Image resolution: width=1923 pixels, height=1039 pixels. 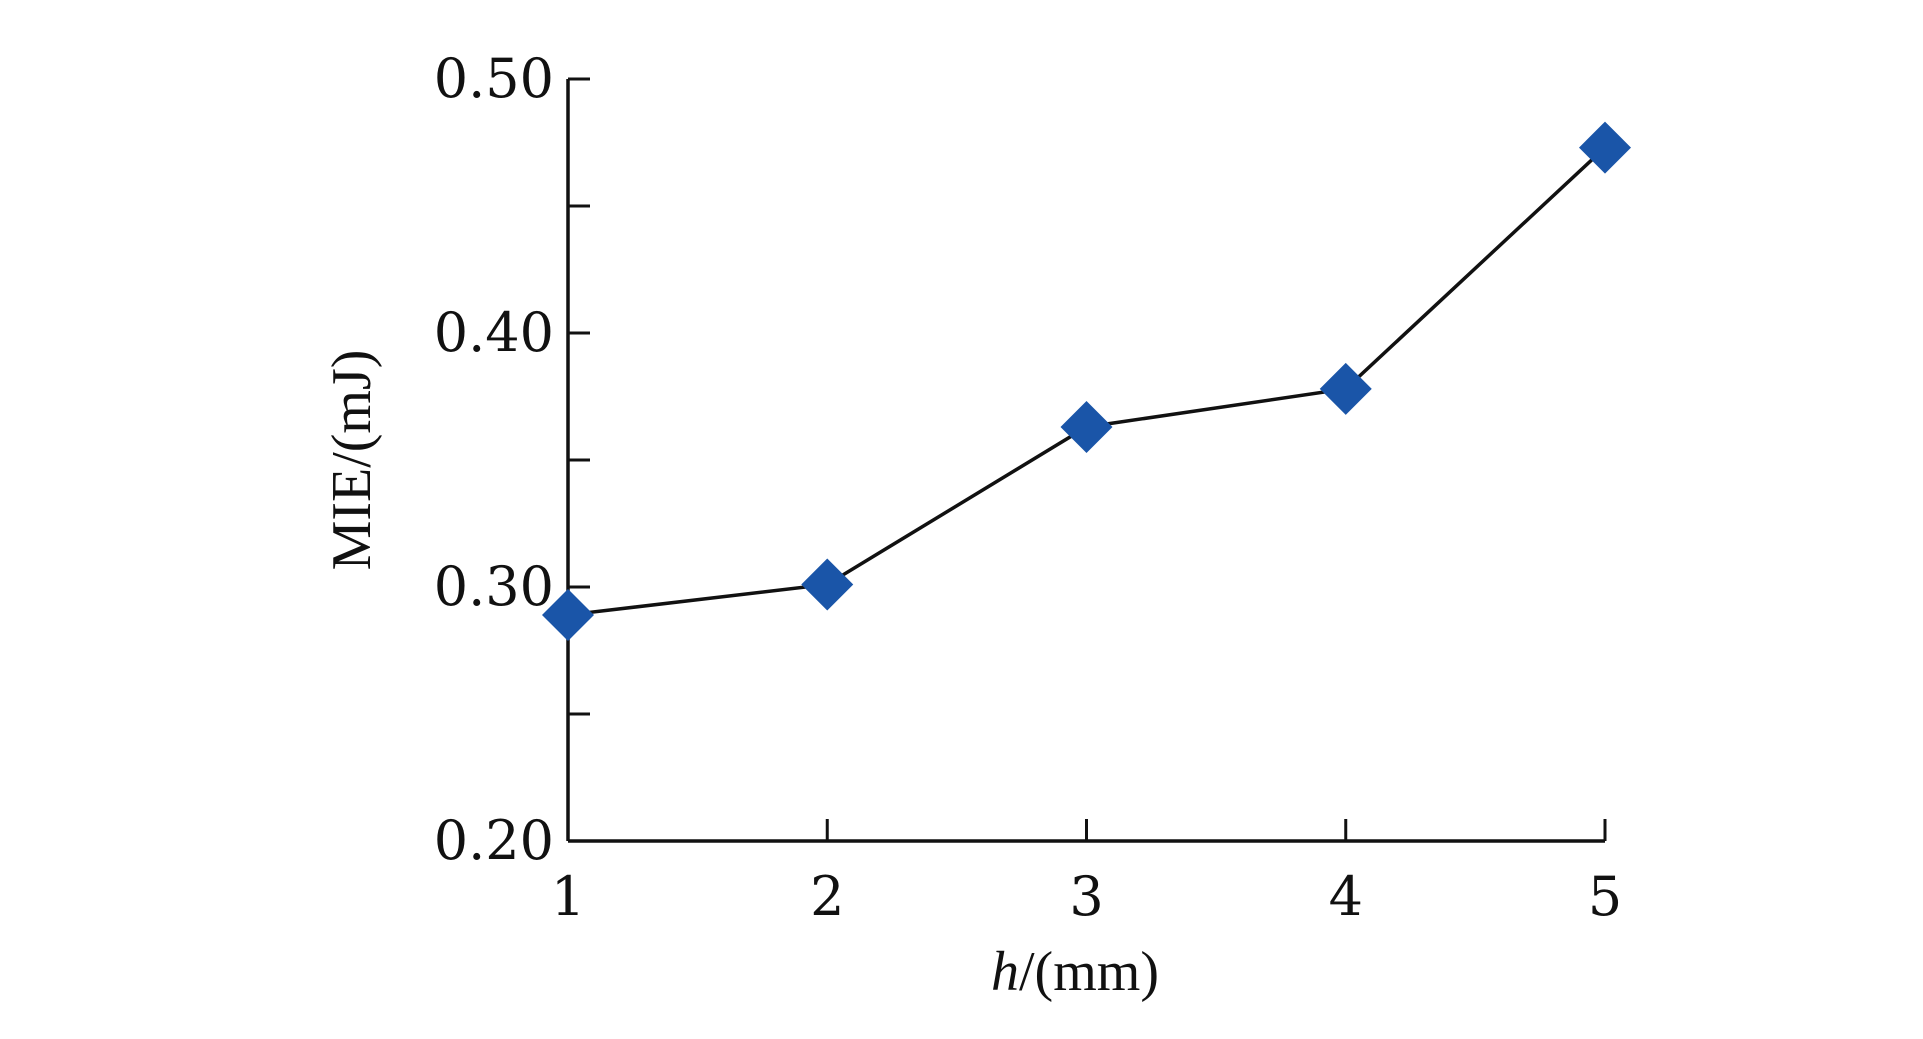 I want to click on x-axis-variable: h, so click(x=1005, y=972).